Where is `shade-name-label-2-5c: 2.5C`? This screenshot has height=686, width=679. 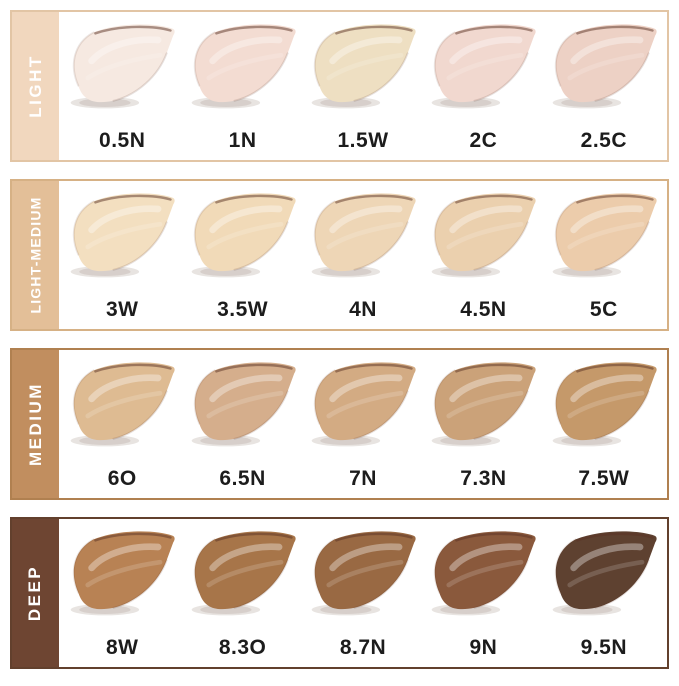
shade-name-label-2-5c: 2.5C is located at coordinates (603, 140).